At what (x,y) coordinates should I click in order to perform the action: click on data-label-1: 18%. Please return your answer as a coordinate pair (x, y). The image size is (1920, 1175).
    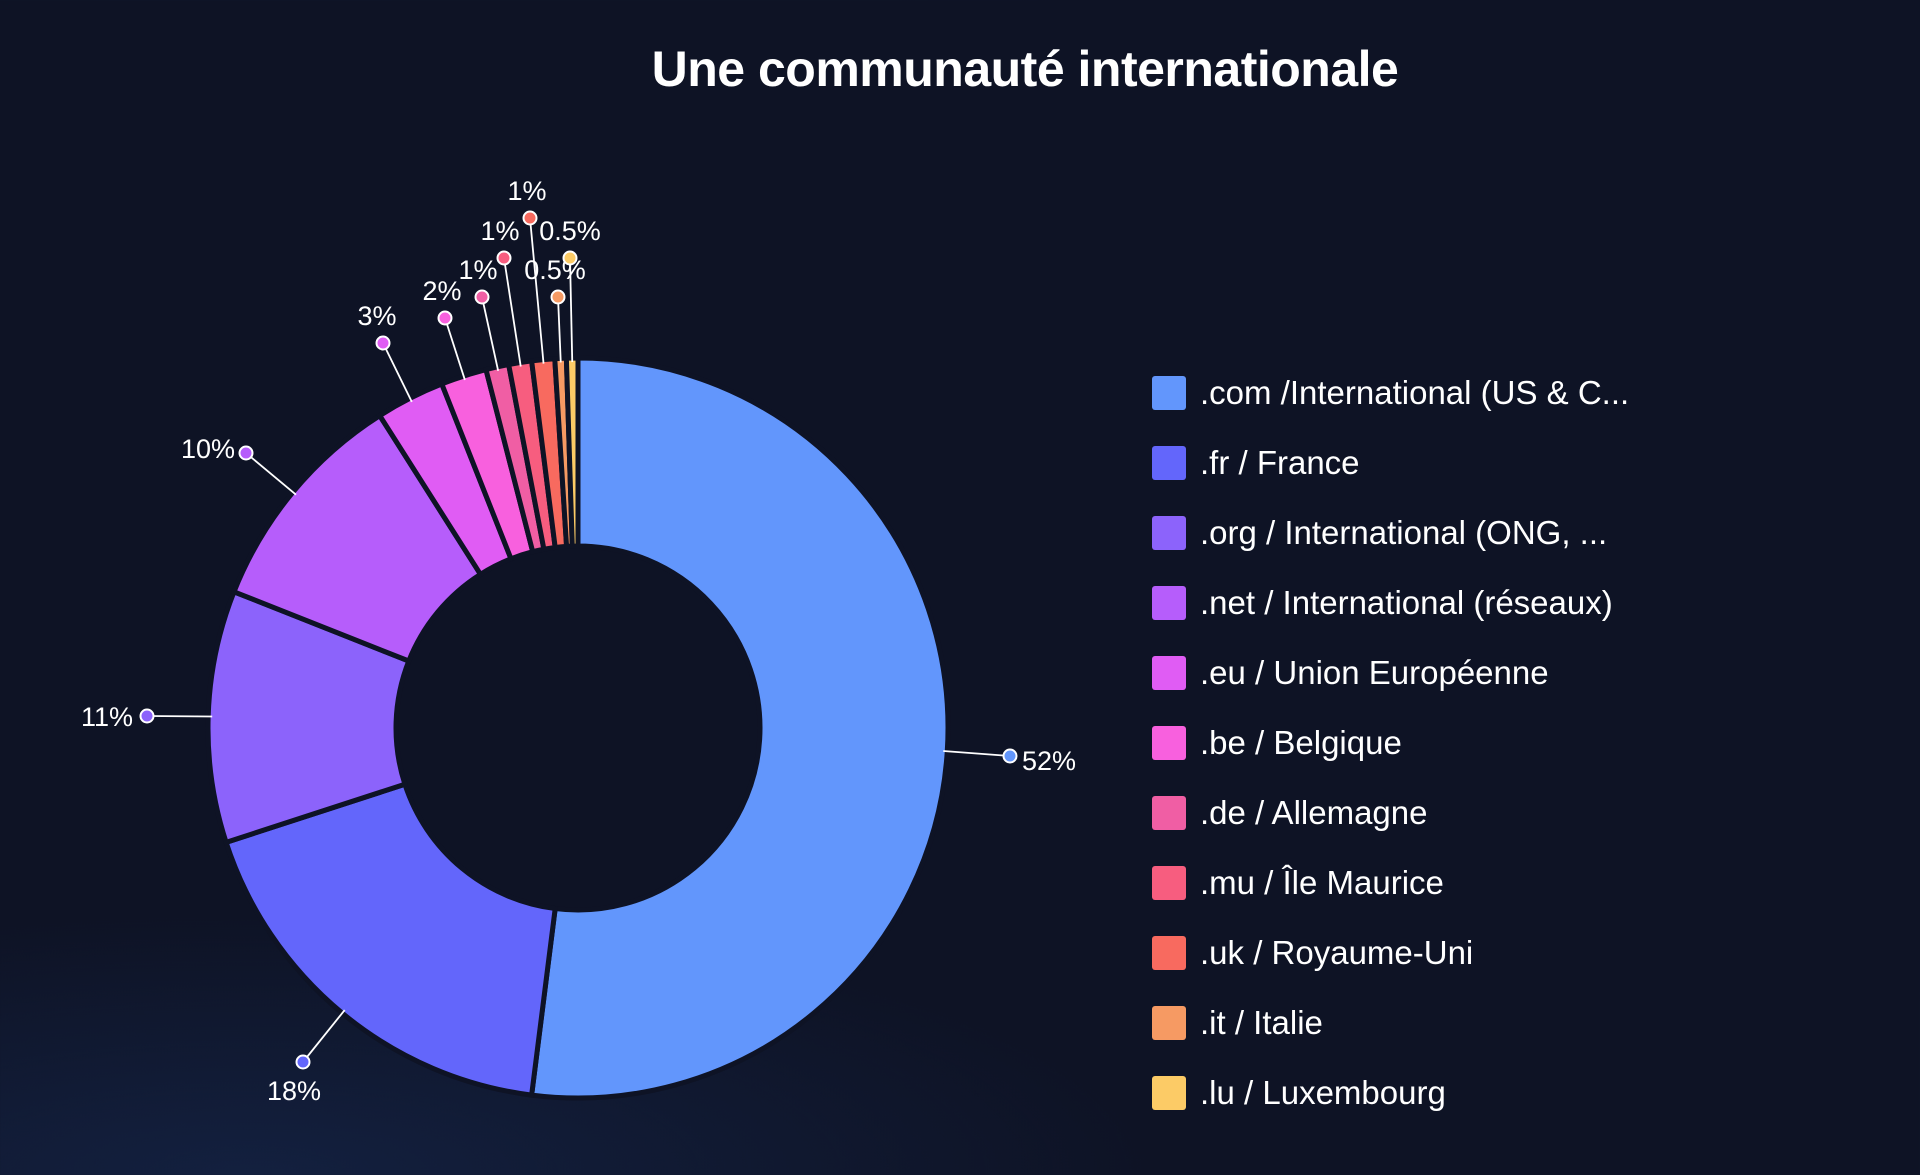
    Looking at the image, I should click on (294, 1091).